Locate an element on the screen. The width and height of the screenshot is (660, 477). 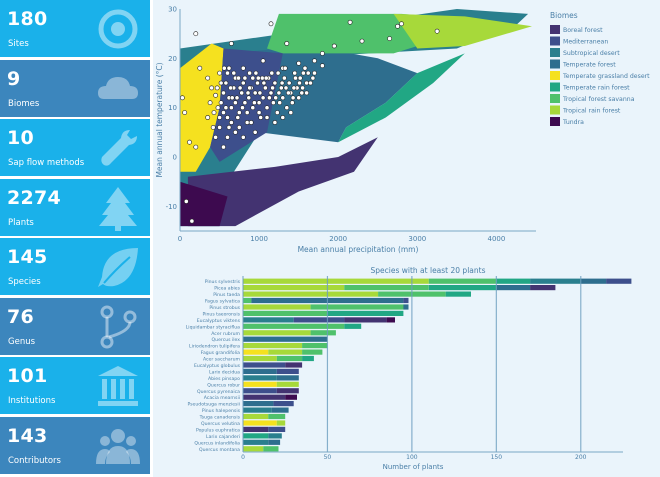
stat-tile-sites: 180 Sites is located at coordinates (75, 28).